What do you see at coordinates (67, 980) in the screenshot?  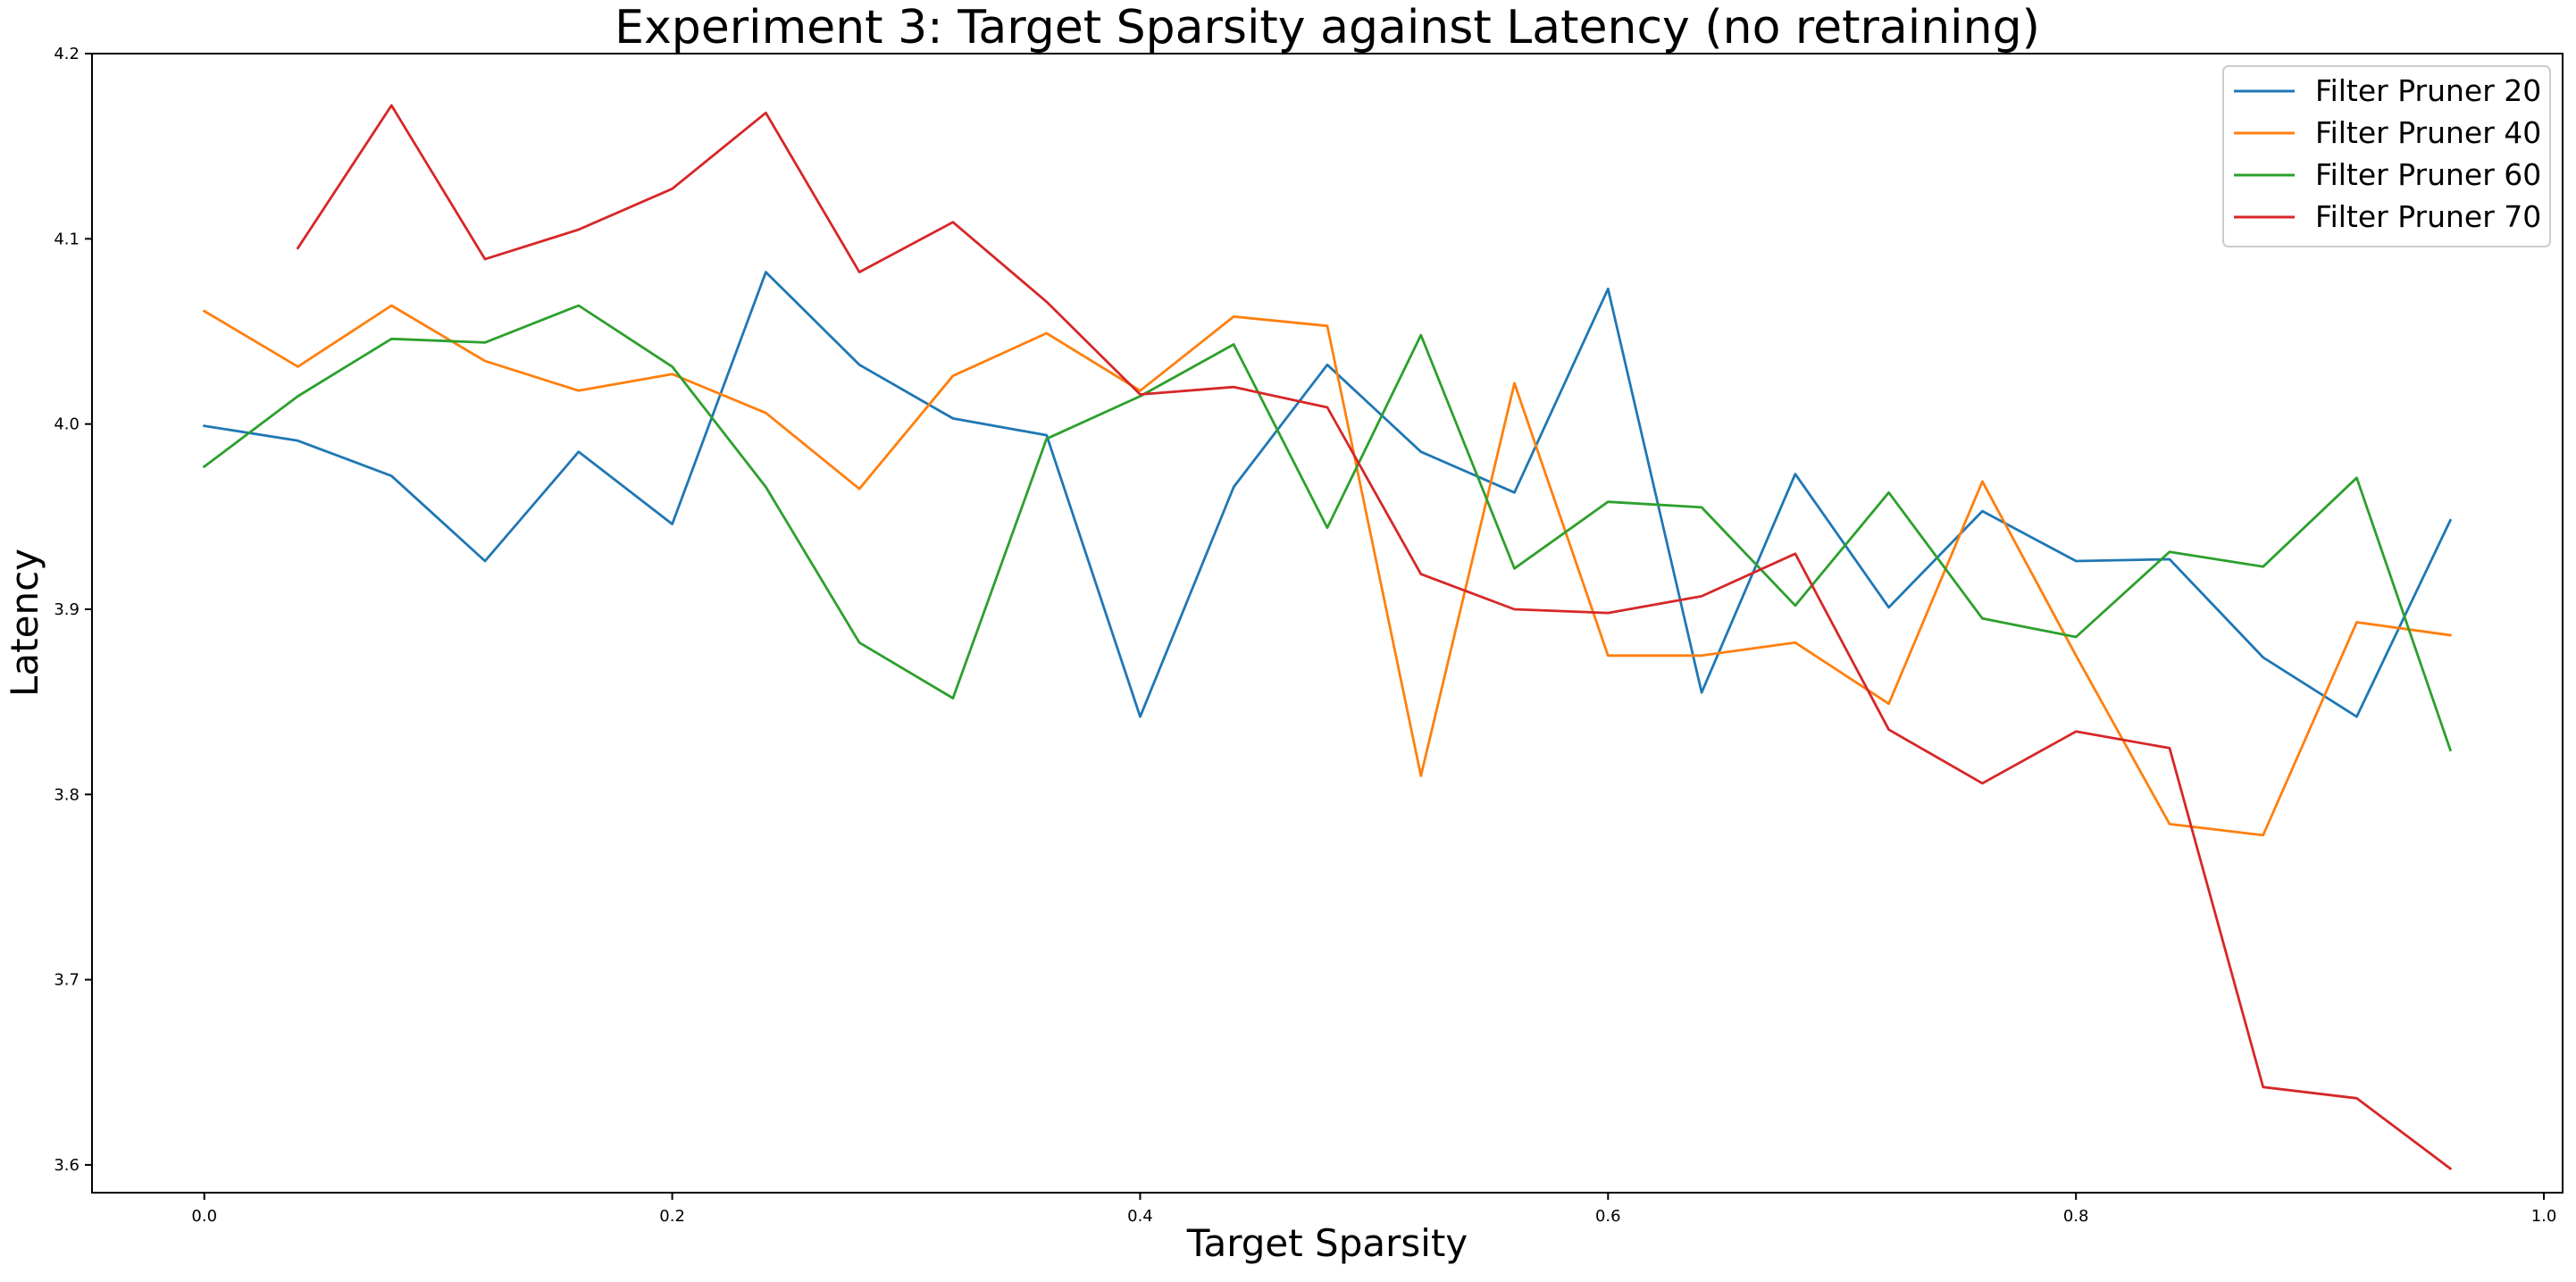 I see `y-tick-label: 3.7` at bounding box center [67, 980].